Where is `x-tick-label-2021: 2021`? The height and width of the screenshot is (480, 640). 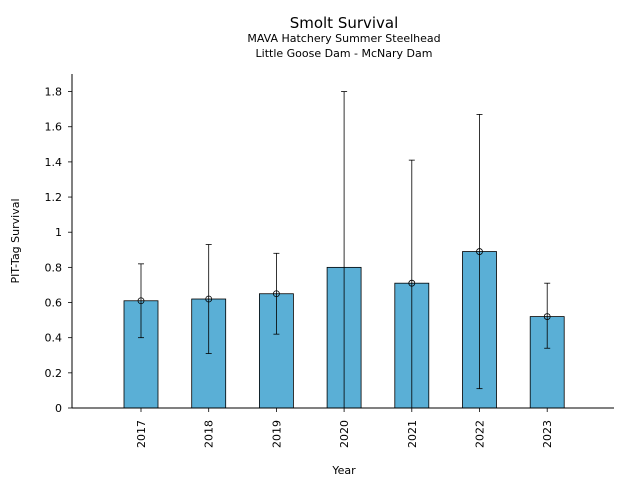
x-tick-label-2021: 2021 is located at coordinates (412, 434).